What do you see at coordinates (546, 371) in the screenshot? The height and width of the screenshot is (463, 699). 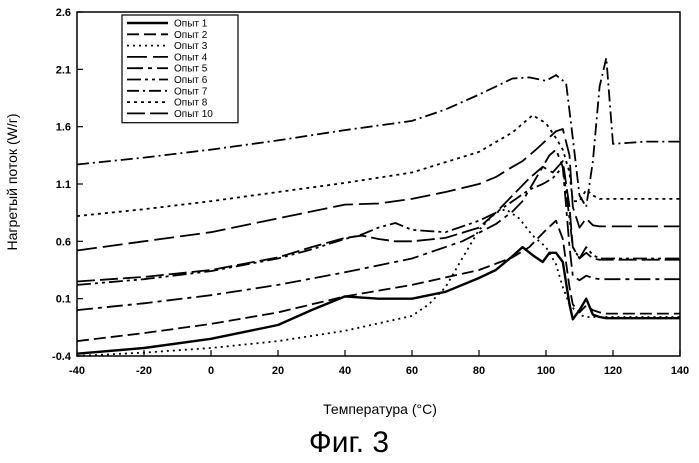 I see `x-tick-label: 100` at bounding box center [546, 371].